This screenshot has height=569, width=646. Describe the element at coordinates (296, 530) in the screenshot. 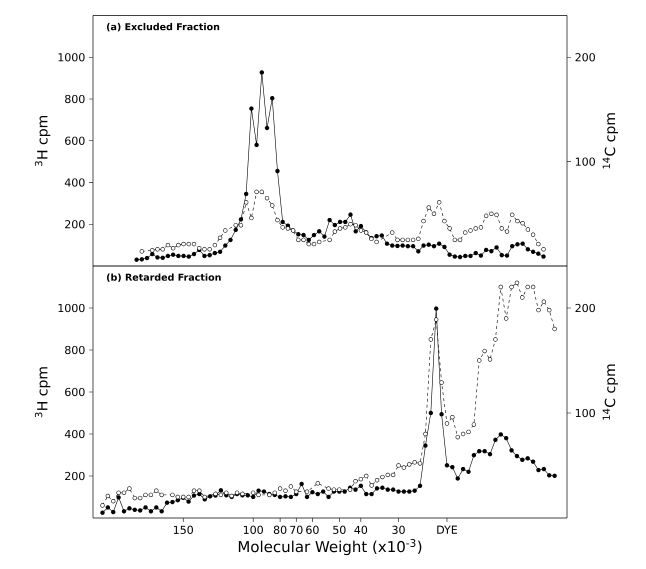

I see `x-tick-label: 70` at that location.